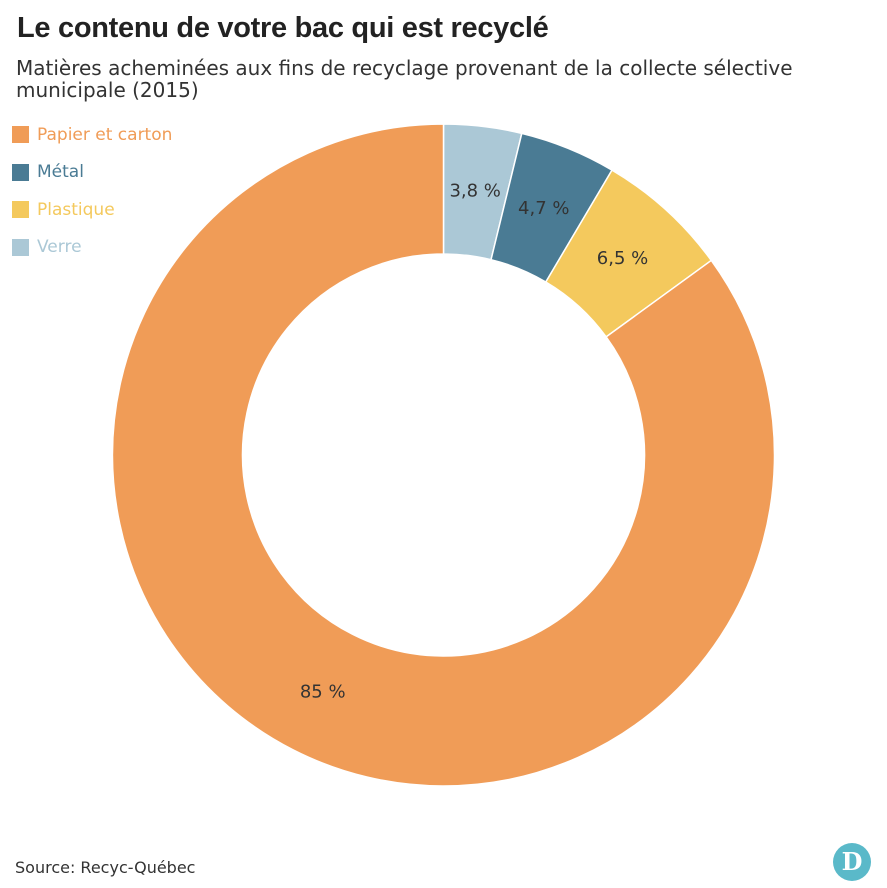 This screenshot has height=888, width=887. Describe the element at coordinates (323, 692) in the screenshot. I see `slice-label: 85 %` at that location.